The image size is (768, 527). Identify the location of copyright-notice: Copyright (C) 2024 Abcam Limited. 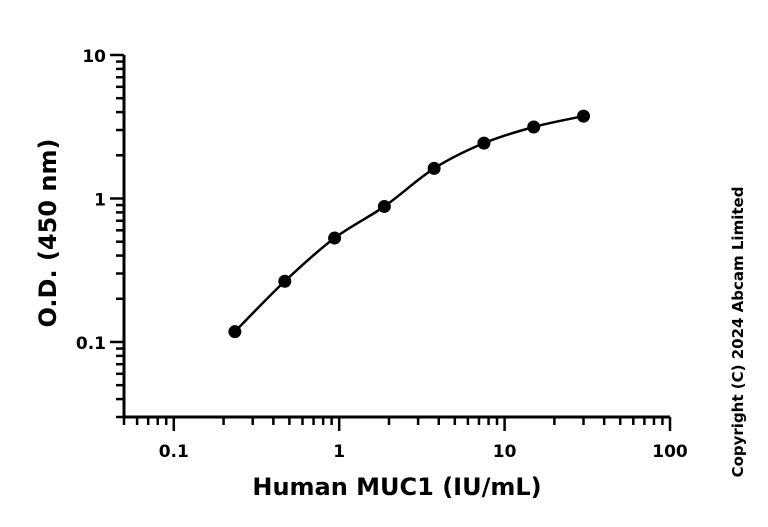
(738, 332).